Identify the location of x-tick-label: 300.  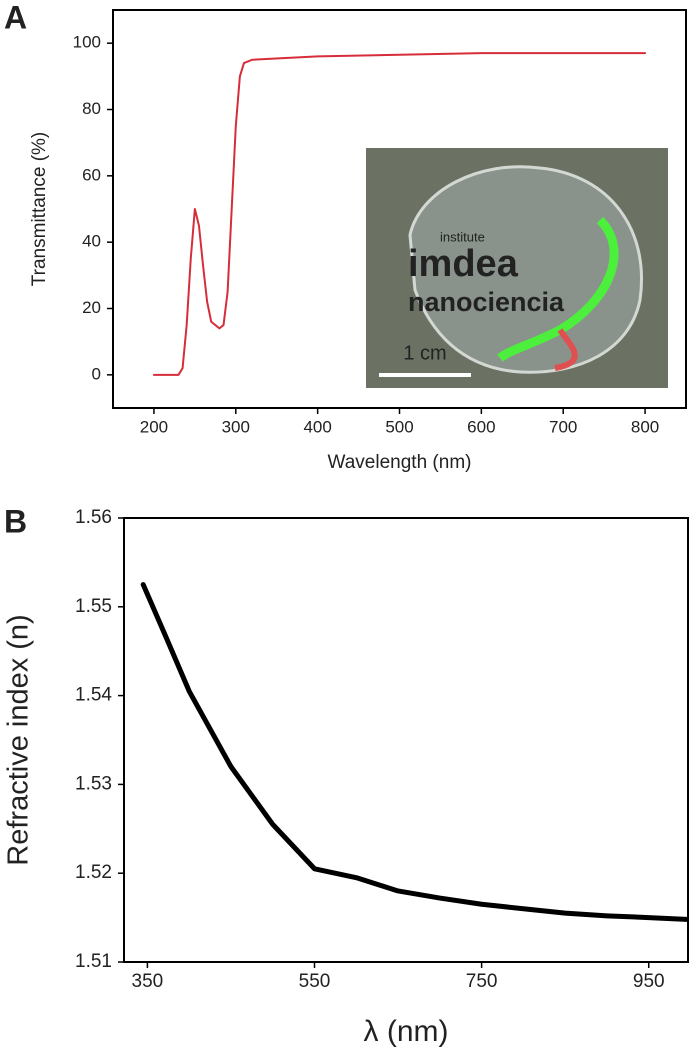
(236, 426).